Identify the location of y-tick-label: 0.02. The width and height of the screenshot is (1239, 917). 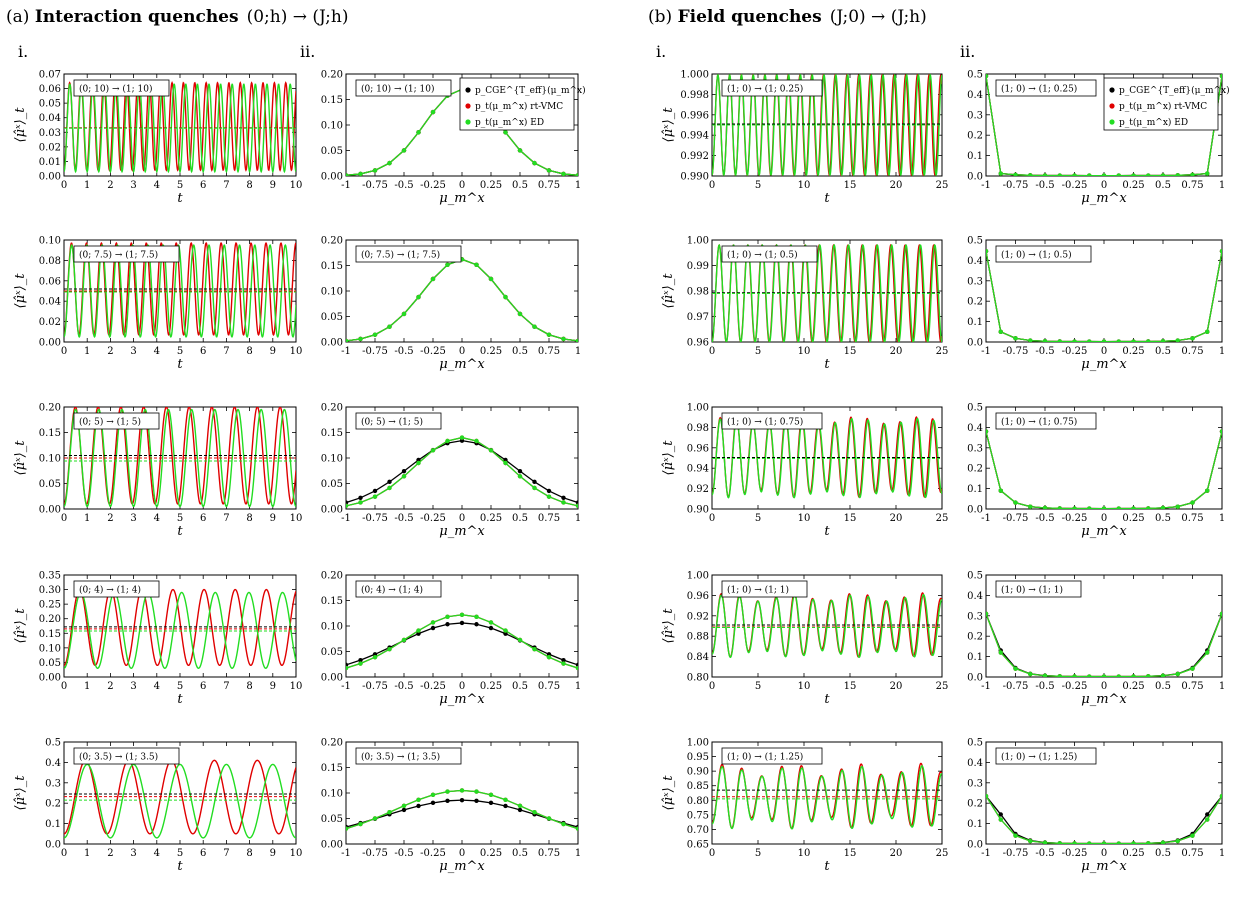
(50, 147).